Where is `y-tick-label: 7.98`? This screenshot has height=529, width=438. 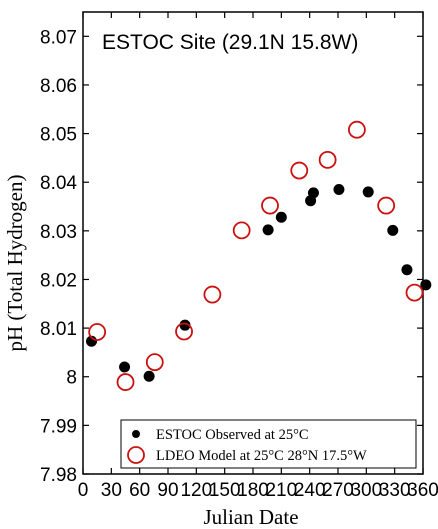
y-tick-label: 7.98 is located at coordinates (58, 475).